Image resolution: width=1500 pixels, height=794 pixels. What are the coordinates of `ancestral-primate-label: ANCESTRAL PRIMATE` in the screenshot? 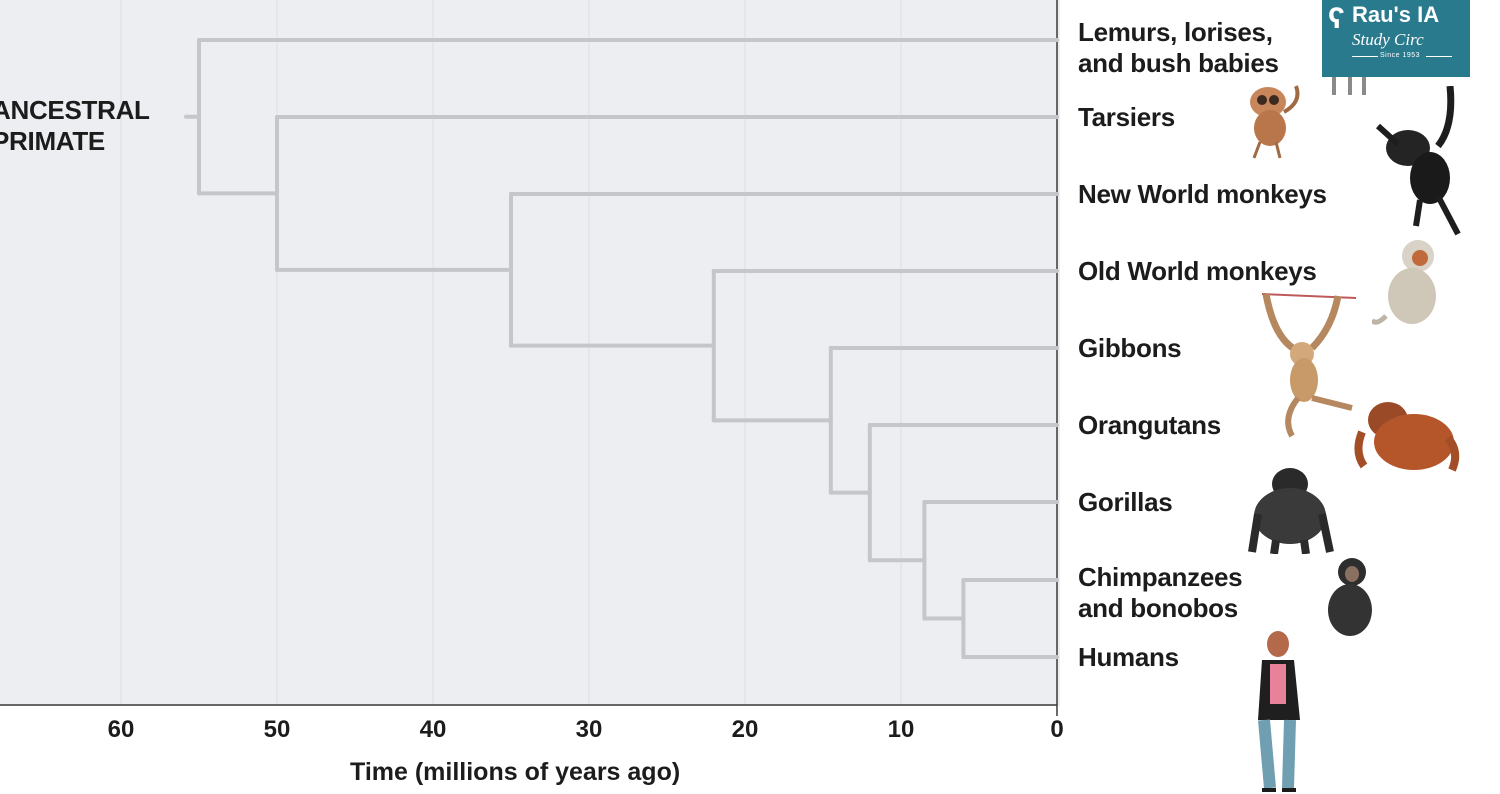 It's located at (75, 126).